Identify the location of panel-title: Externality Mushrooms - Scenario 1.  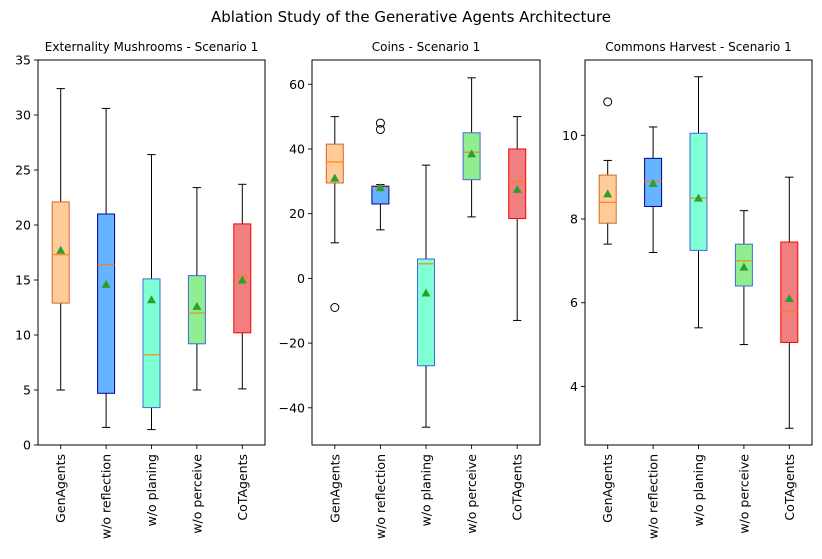
(151, 47).